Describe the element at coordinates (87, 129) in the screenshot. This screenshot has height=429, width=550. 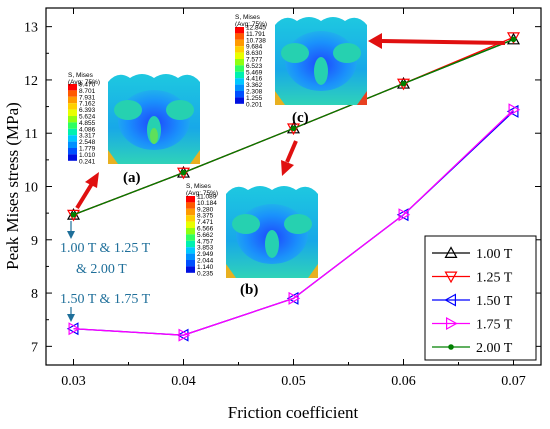
I see `colorbar-label-a-7: 4.086` at that location.